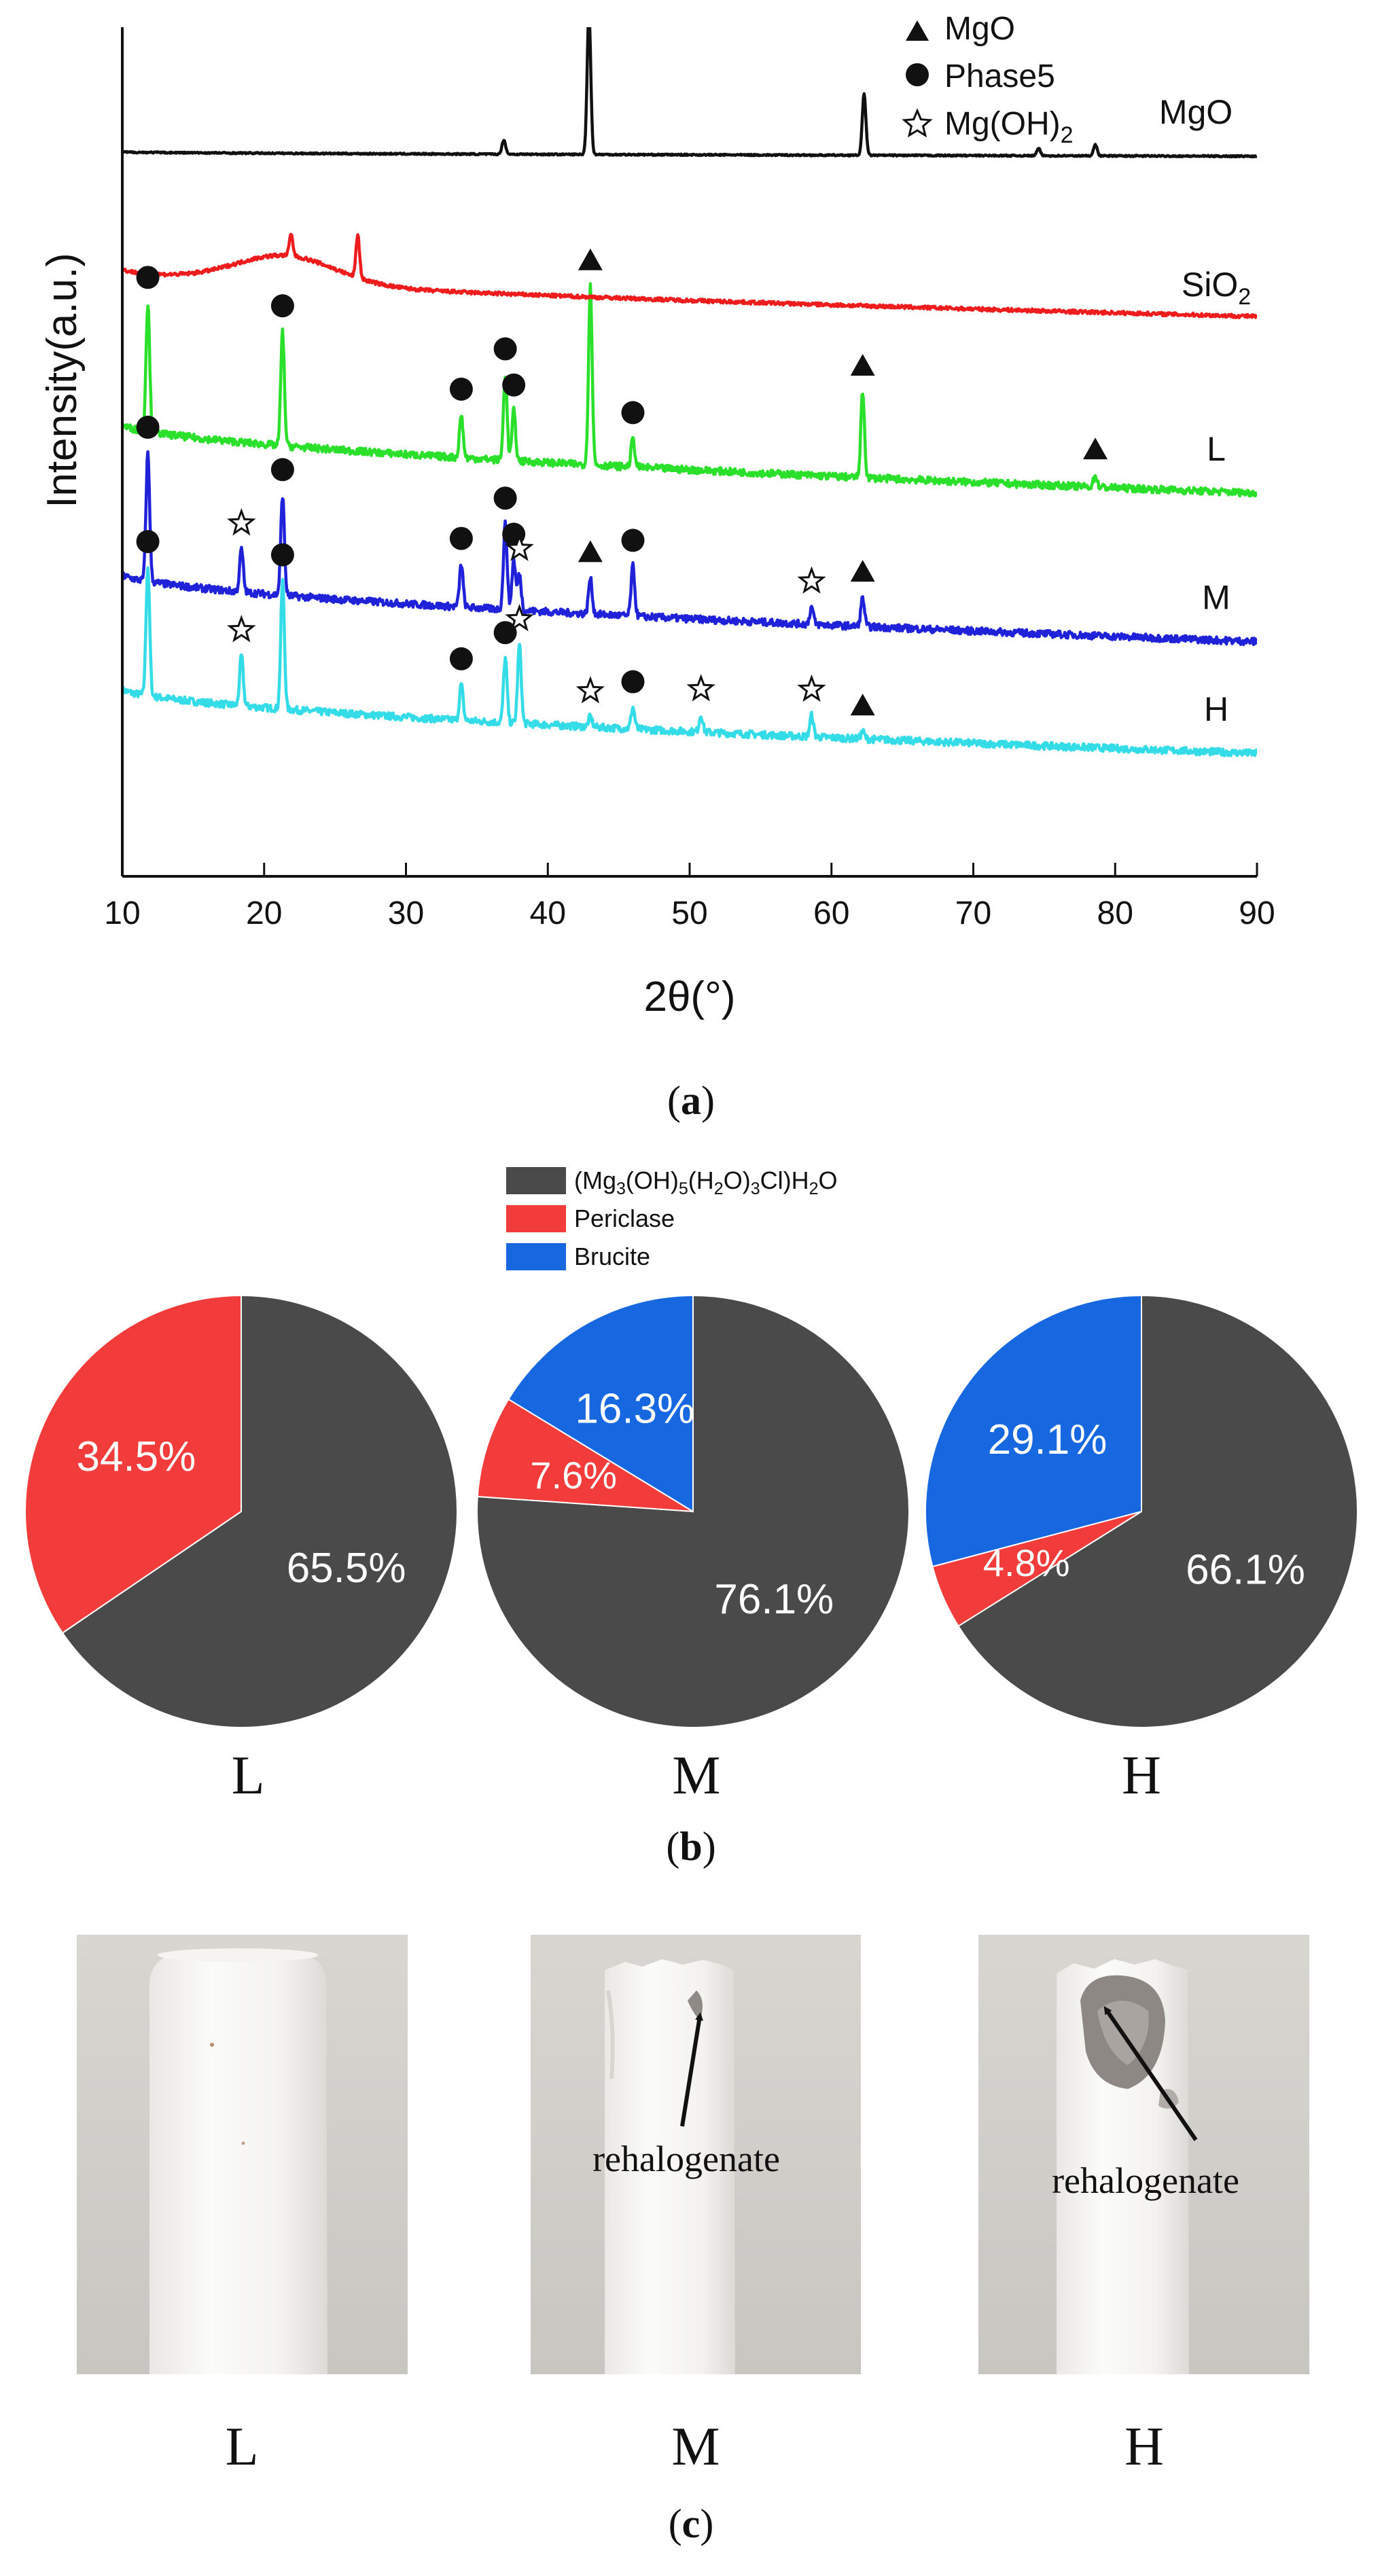 The width and height of the screenshot is (1382, 2576). Describe the element at coordinates (979, 29) in the screenshot. I see `legend-label-mgo: MgO` at that location.